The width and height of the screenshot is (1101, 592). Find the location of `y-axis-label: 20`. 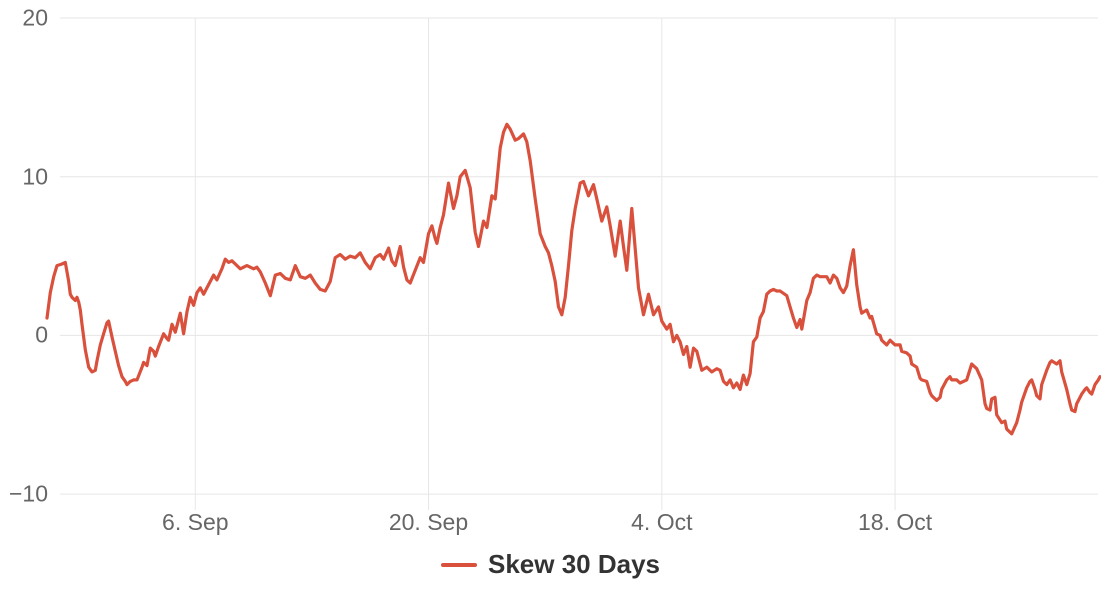

y-axis-label: 20 is located at coordinates (35, 17).